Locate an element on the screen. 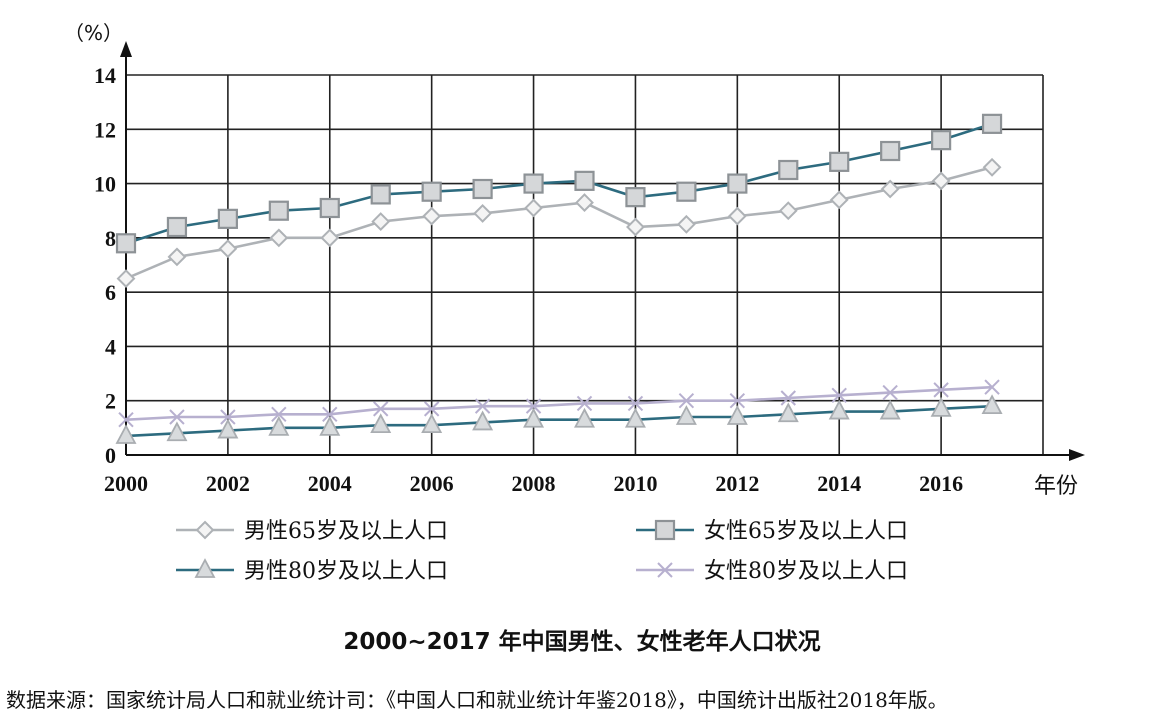  legend-item: 男性65岁及以上人口 is located at coordinates (312, 531).